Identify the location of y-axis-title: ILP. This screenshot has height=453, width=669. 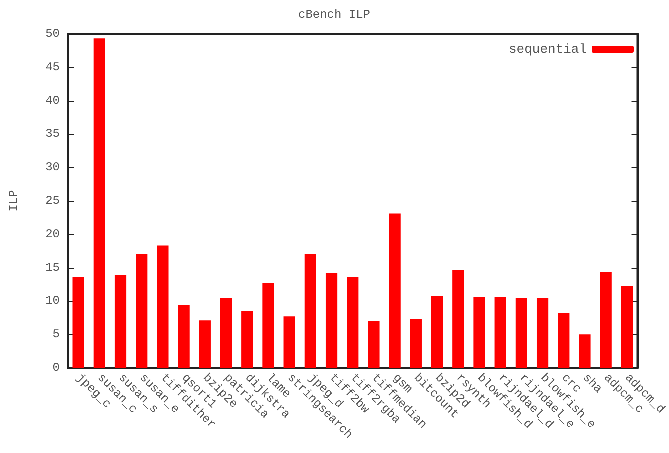
(14, 201).